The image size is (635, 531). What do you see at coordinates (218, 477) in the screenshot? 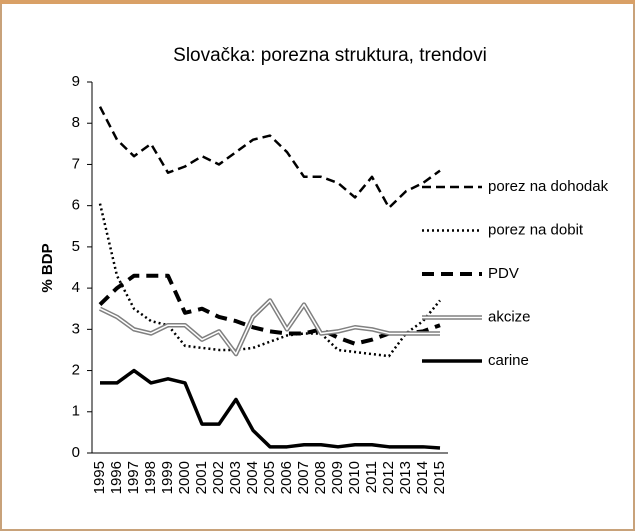
I see `x-tick-label: 2002` at bounding box center [218, 477].